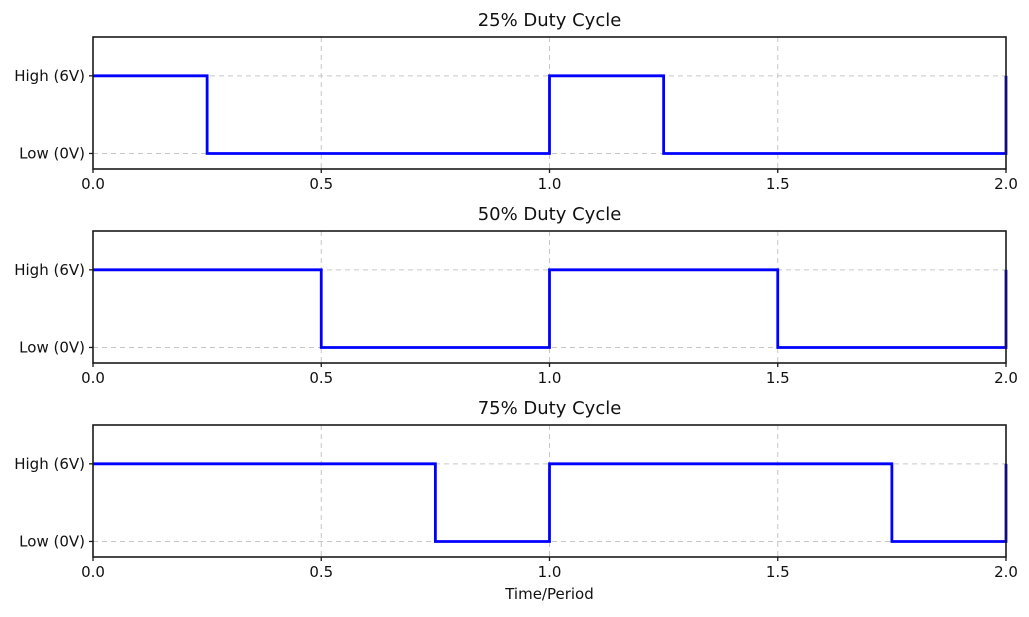 The width and height of the screenshot is (1029, 617). Describe the element at coordinates (549, 20) in the screenshot. I see `subplot-title-25: 25% Duty Cycle` at that location.